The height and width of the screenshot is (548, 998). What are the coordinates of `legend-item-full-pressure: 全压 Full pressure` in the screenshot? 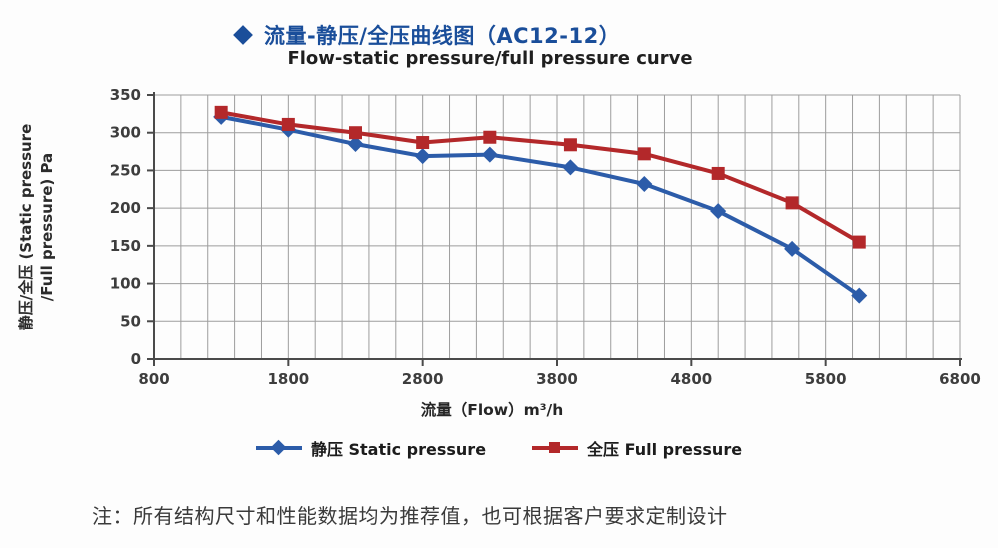 It's located at (637, 448).